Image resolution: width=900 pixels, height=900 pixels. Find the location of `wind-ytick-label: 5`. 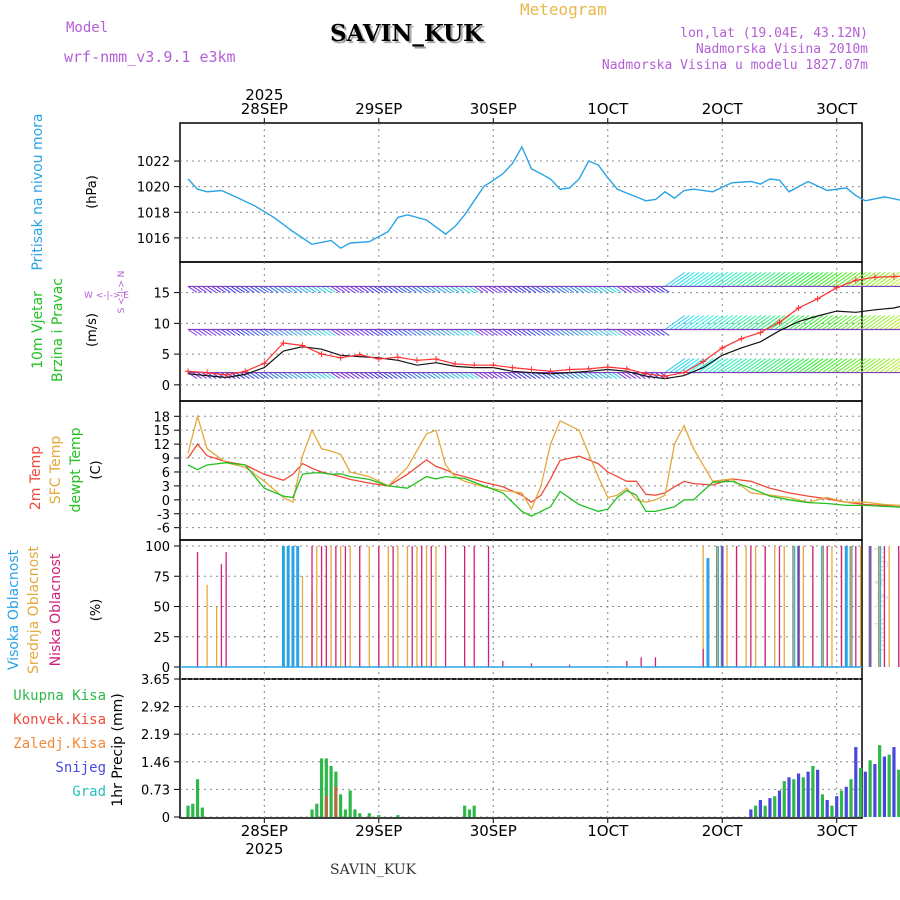

wind-ytick-label: 5 is located at coordinates (166, 355).